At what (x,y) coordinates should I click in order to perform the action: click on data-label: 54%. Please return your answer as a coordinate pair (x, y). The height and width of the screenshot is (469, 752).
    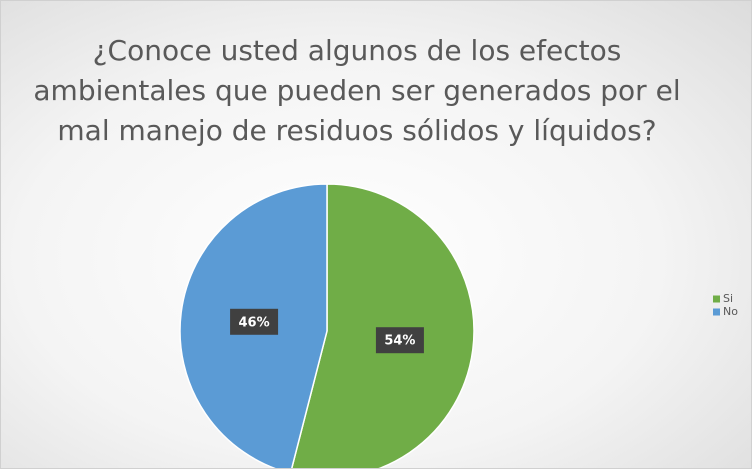
    Looking at the image, I should click on (399, 341).